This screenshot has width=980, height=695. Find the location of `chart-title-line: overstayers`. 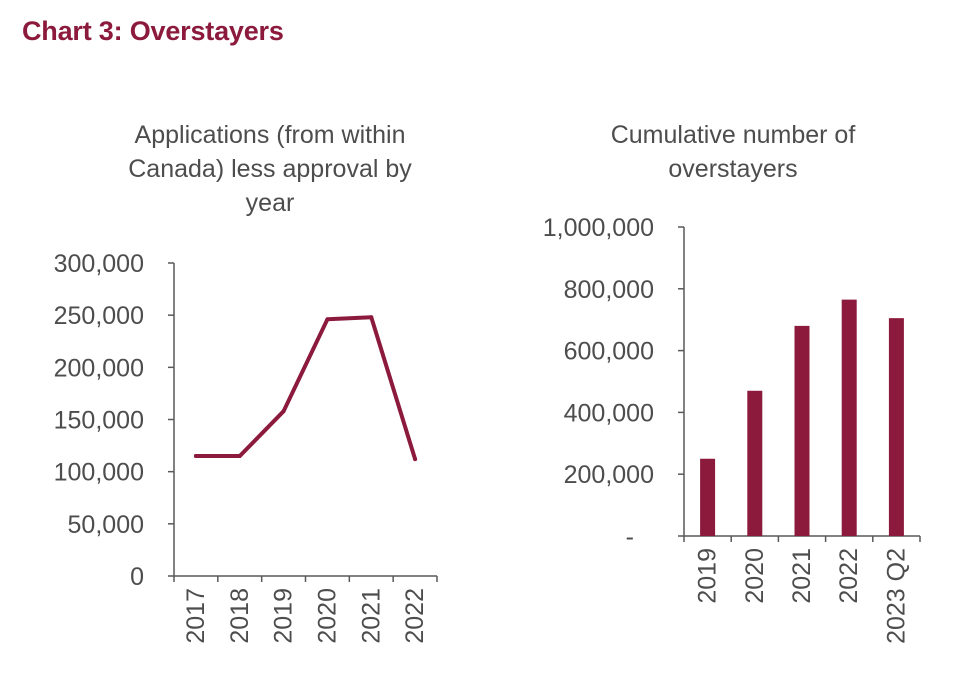

chart-title-line: overstayers is located at coordinates (732, 169).